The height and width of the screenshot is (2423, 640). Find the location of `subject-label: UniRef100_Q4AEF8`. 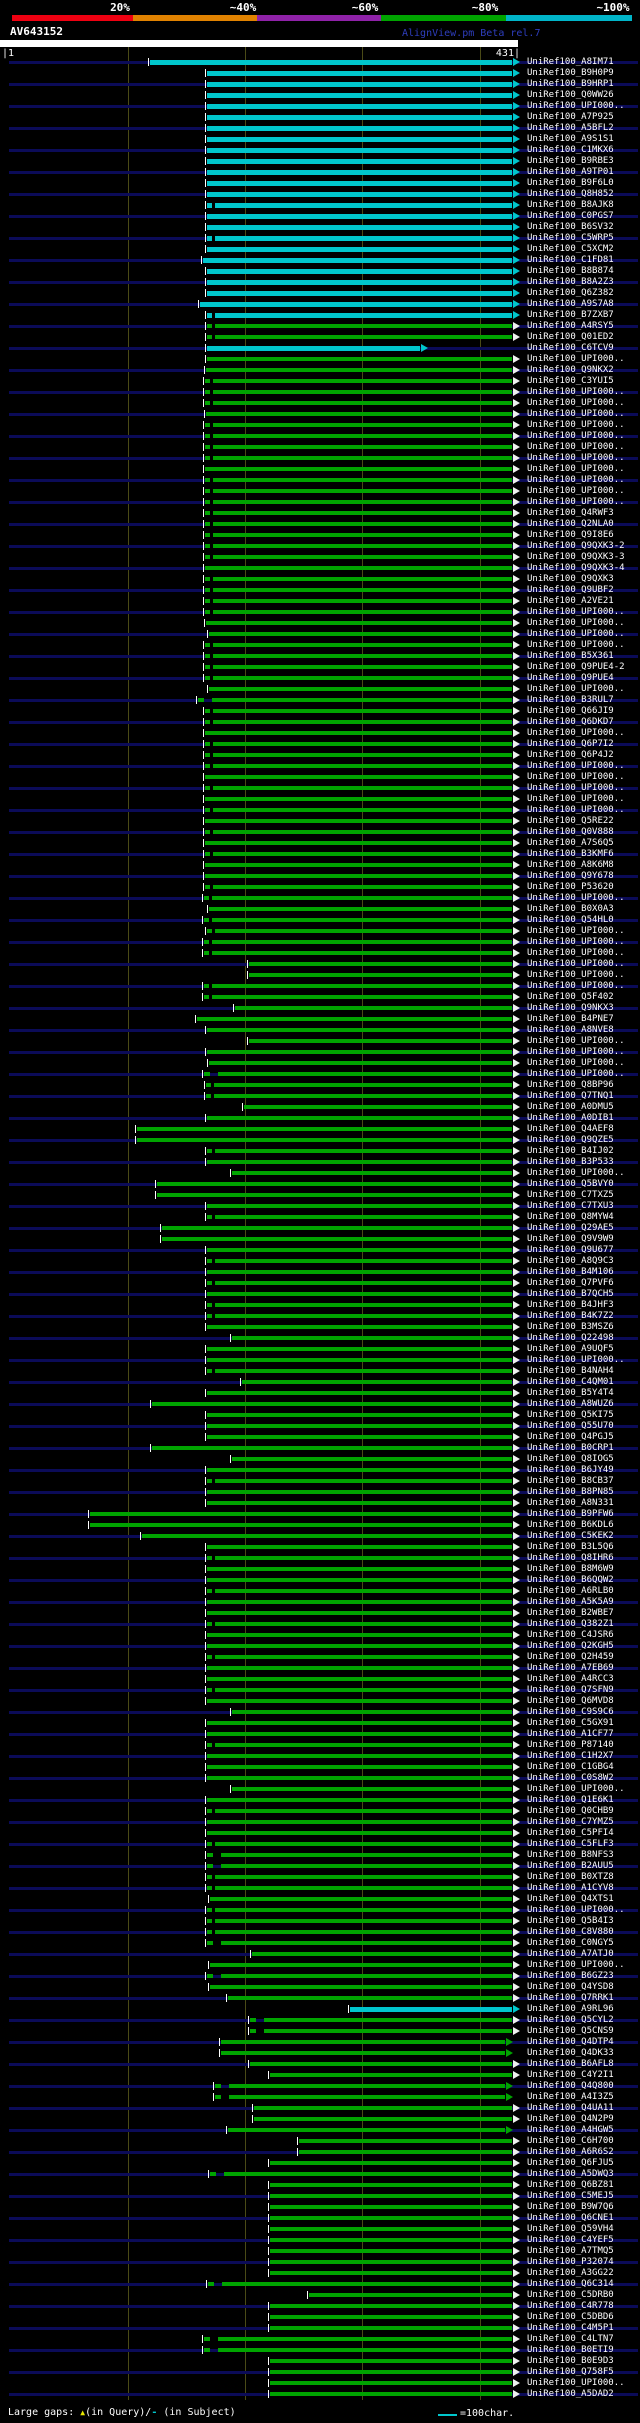

subject-label: UniRef100_Q4AEF8 is located at coordinates (570, 1129).